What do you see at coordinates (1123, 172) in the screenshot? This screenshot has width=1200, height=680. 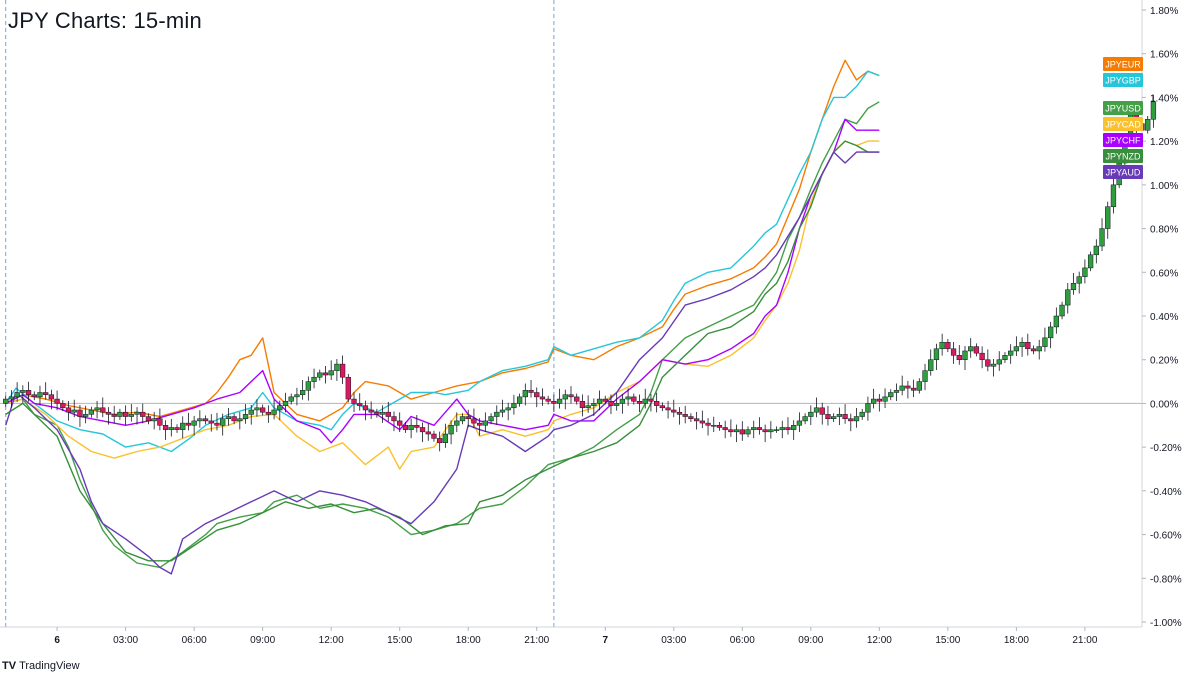 I see `legend-item-jpyaud: JPYAUD` at bounding box center [1123, 172].